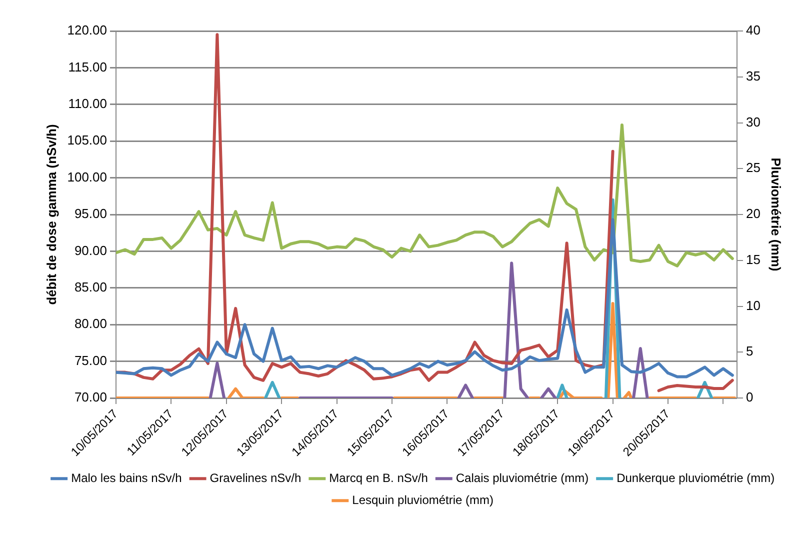 The width and height of the screenshot is (797, 549). What do you see at coordinates (90, 324) in the screenshot?
I see `y-tick-label: 80.00` at bounding box center [90, 324].